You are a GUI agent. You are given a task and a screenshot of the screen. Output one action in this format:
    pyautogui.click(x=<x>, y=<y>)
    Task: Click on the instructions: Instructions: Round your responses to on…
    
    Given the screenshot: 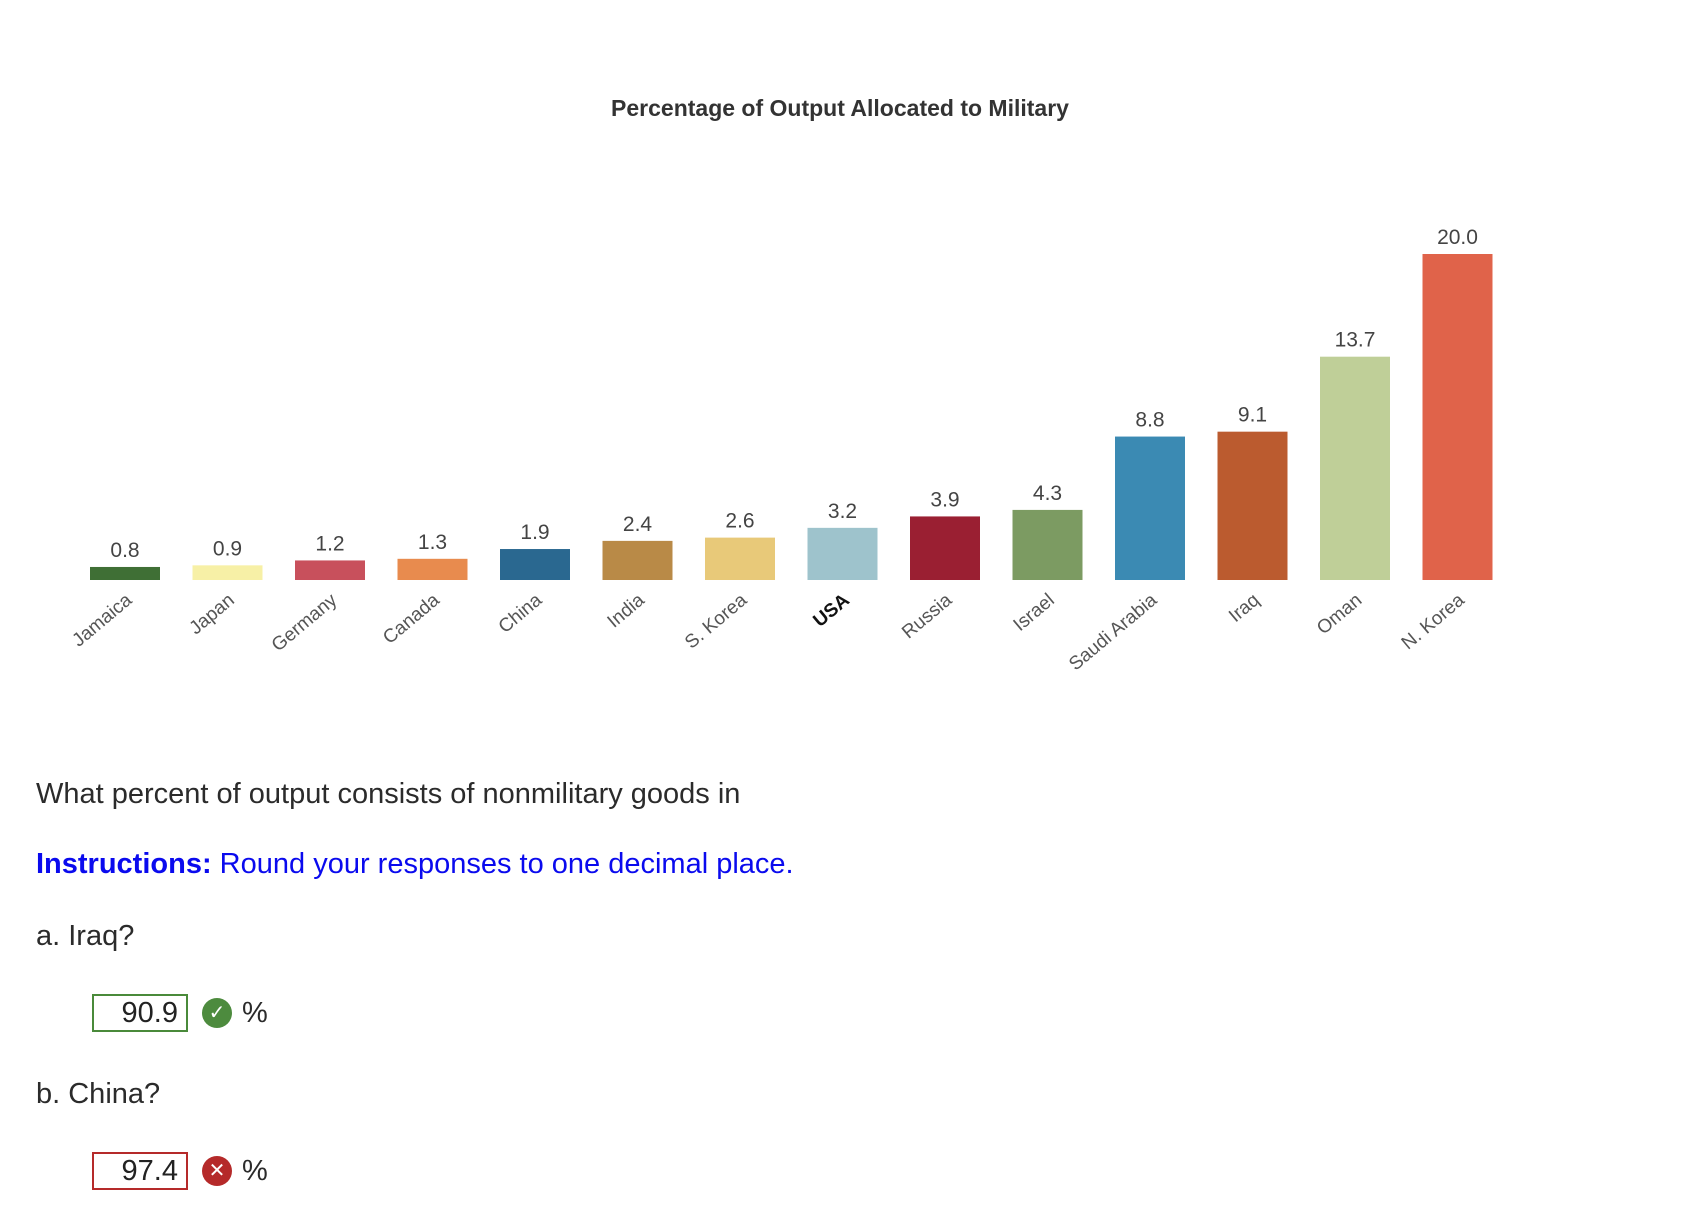 What is the action you would take?
    pyautogui.click(x=415, y=864)
    